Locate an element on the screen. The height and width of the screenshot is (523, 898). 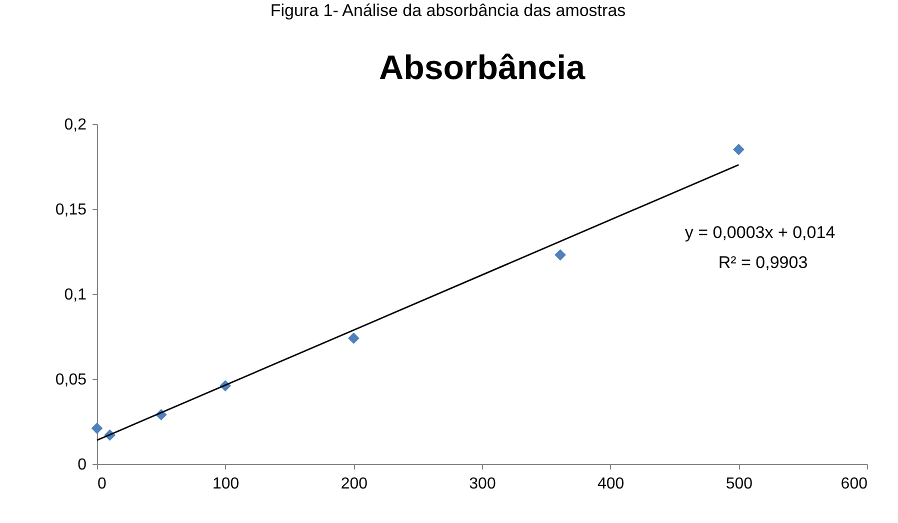
y-tick-label: 0,2 is located at coordinates (75, 125).